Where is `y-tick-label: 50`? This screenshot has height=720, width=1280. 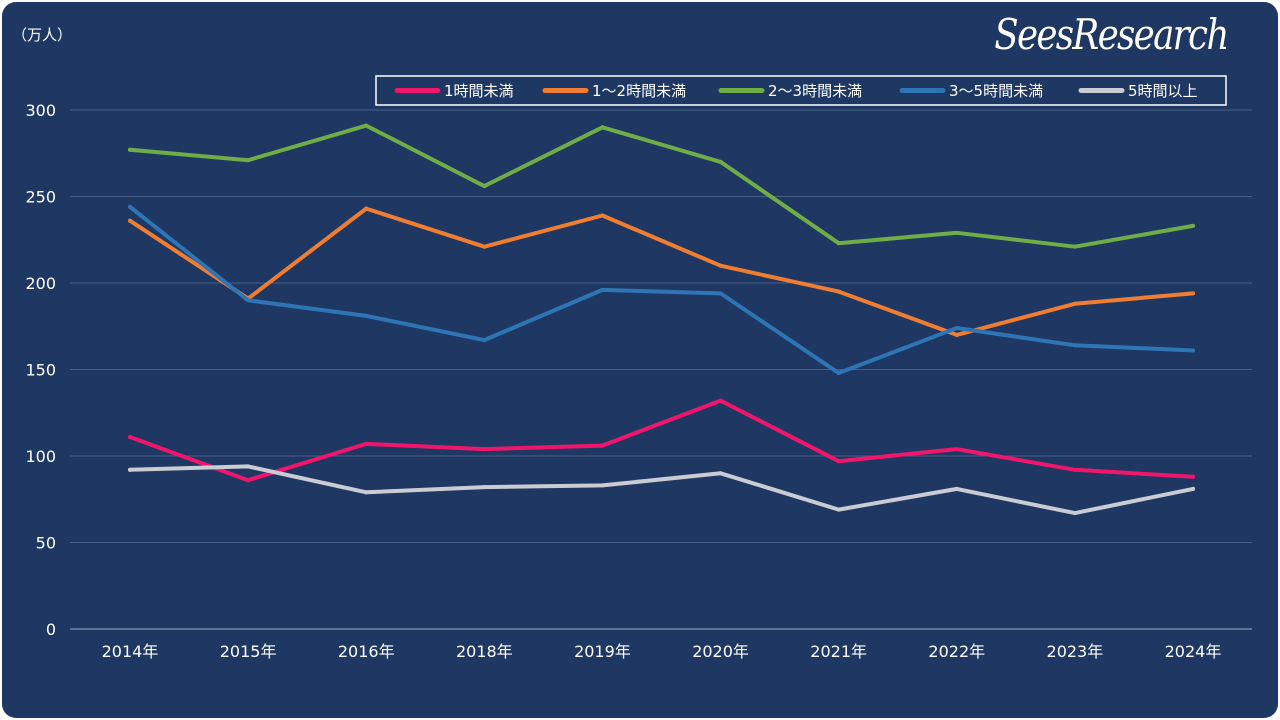
y-tick-label: 50 is located at coordinates (46, 543).